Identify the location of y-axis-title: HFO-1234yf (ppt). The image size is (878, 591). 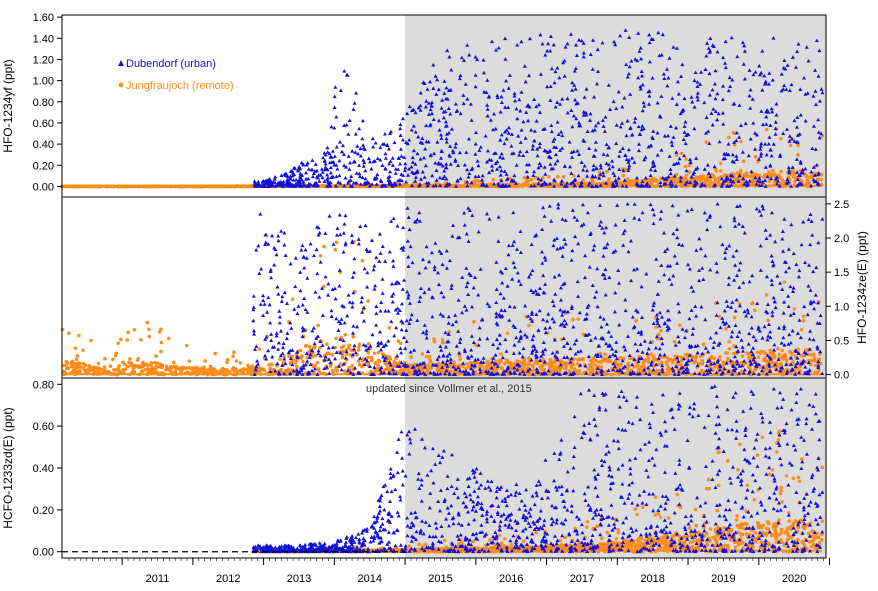
(8, 105).